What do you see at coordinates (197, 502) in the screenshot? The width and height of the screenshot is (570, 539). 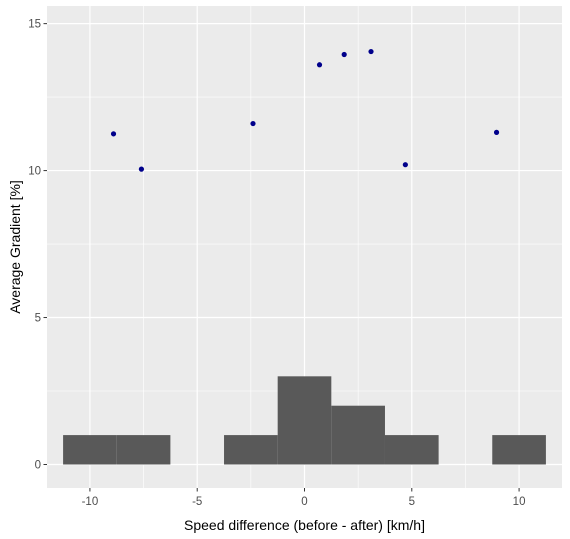 I see `x-tick-label: -5` at bounding box center [197, 502].